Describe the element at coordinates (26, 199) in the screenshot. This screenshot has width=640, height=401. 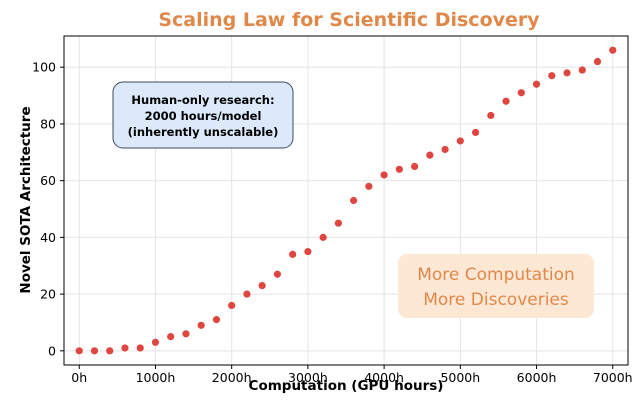
I see `y-axis-label: Novel SOTA Architecture` at that location.